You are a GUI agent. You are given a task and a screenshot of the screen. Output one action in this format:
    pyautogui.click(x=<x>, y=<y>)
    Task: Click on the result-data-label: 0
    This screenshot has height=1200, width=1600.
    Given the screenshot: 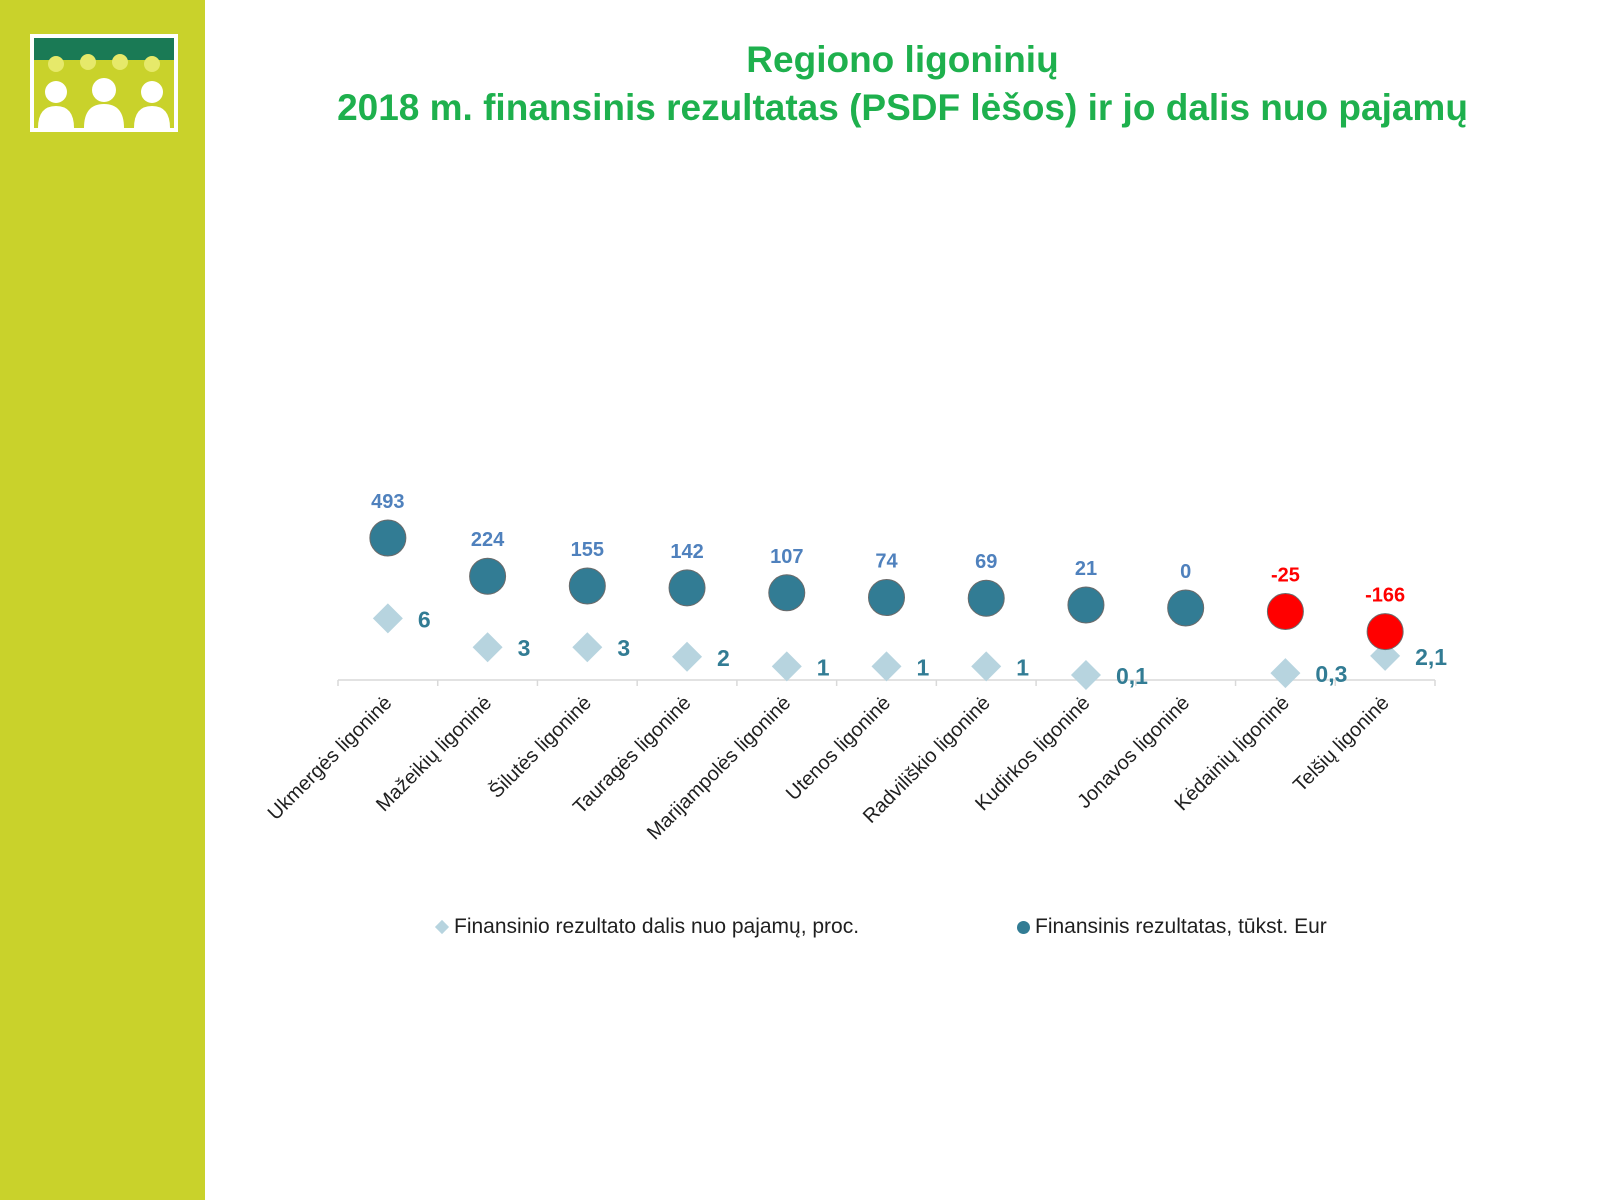 What is the action you would take?
    pyautogui.click(x=1185, y=572)
    